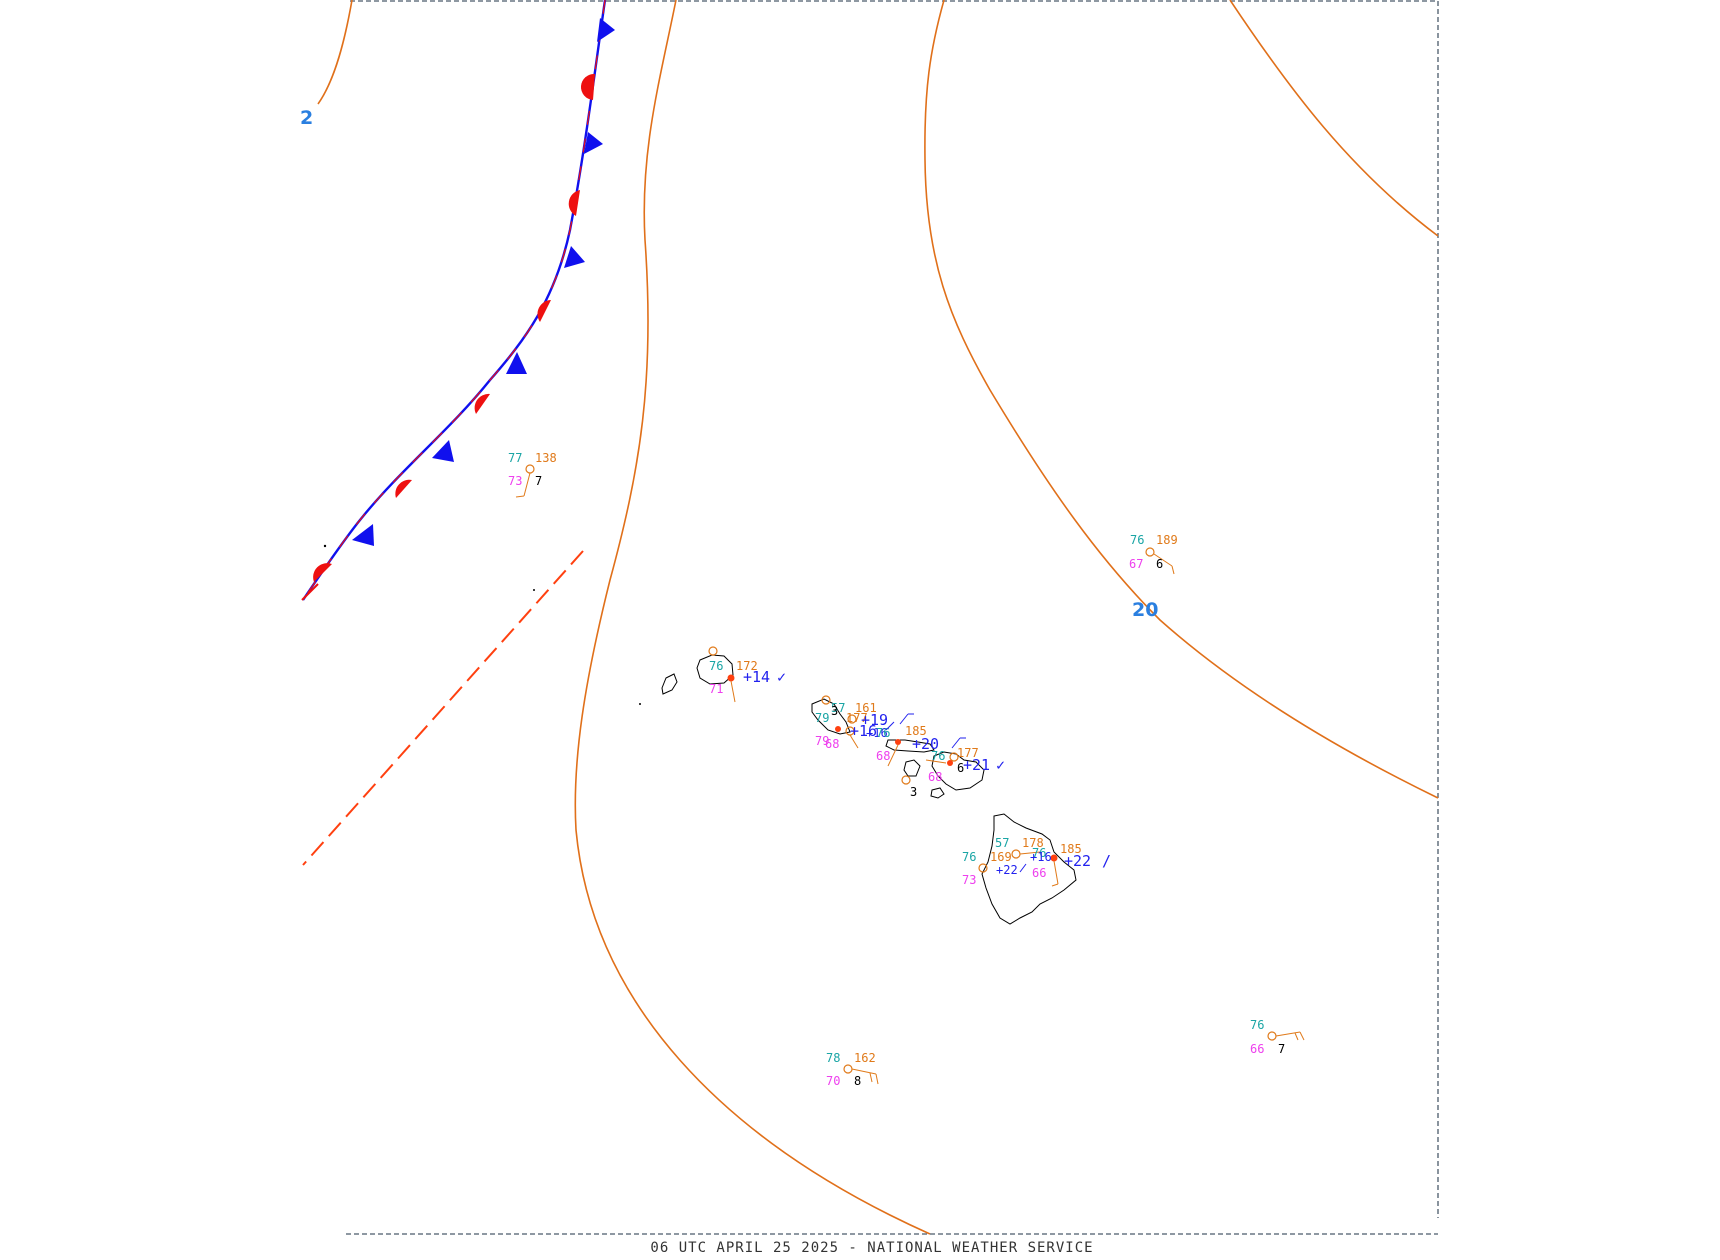 This screenshot has width=1720, height=1260. Describe the element at coordinates (976, 765) in the screenshot. I see `station-tendency: +21` at that location.